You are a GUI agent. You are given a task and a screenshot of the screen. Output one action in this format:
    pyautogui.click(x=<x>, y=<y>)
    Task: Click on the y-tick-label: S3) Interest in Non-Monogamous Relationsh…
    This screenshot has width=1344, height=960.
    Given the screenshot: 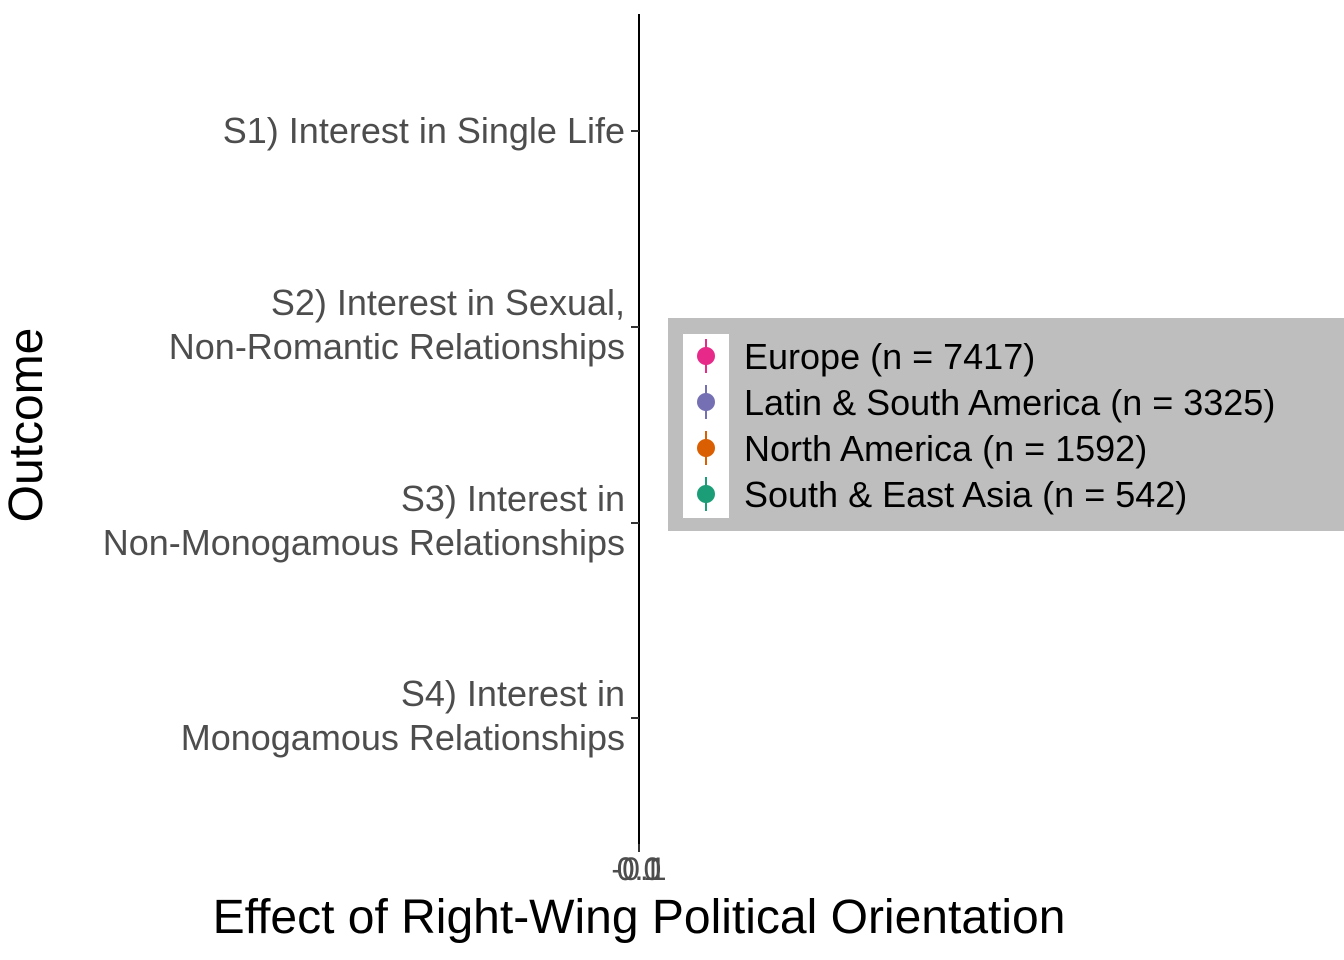 What is the action you would take?
    pyautogui.click(x=364, y=520)
    